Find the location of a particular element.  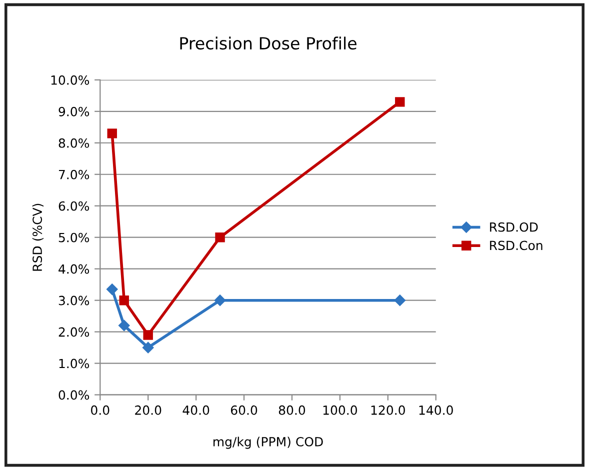

x-tick-label: 120.0 is located at coordinates (388, 410).